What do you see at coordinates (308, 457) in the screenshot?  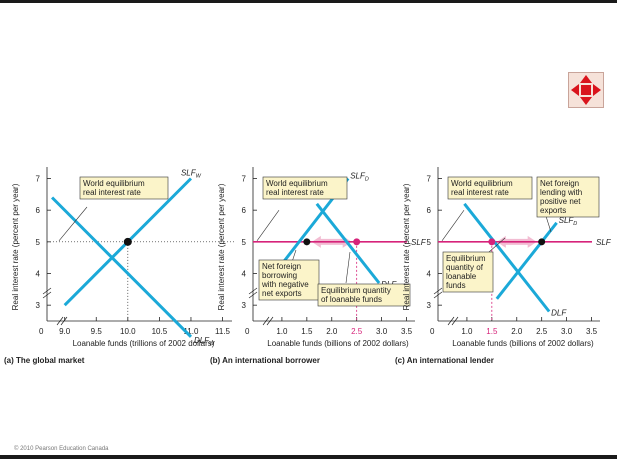 I see `bottom-rule` at bounding box center [308, 457].